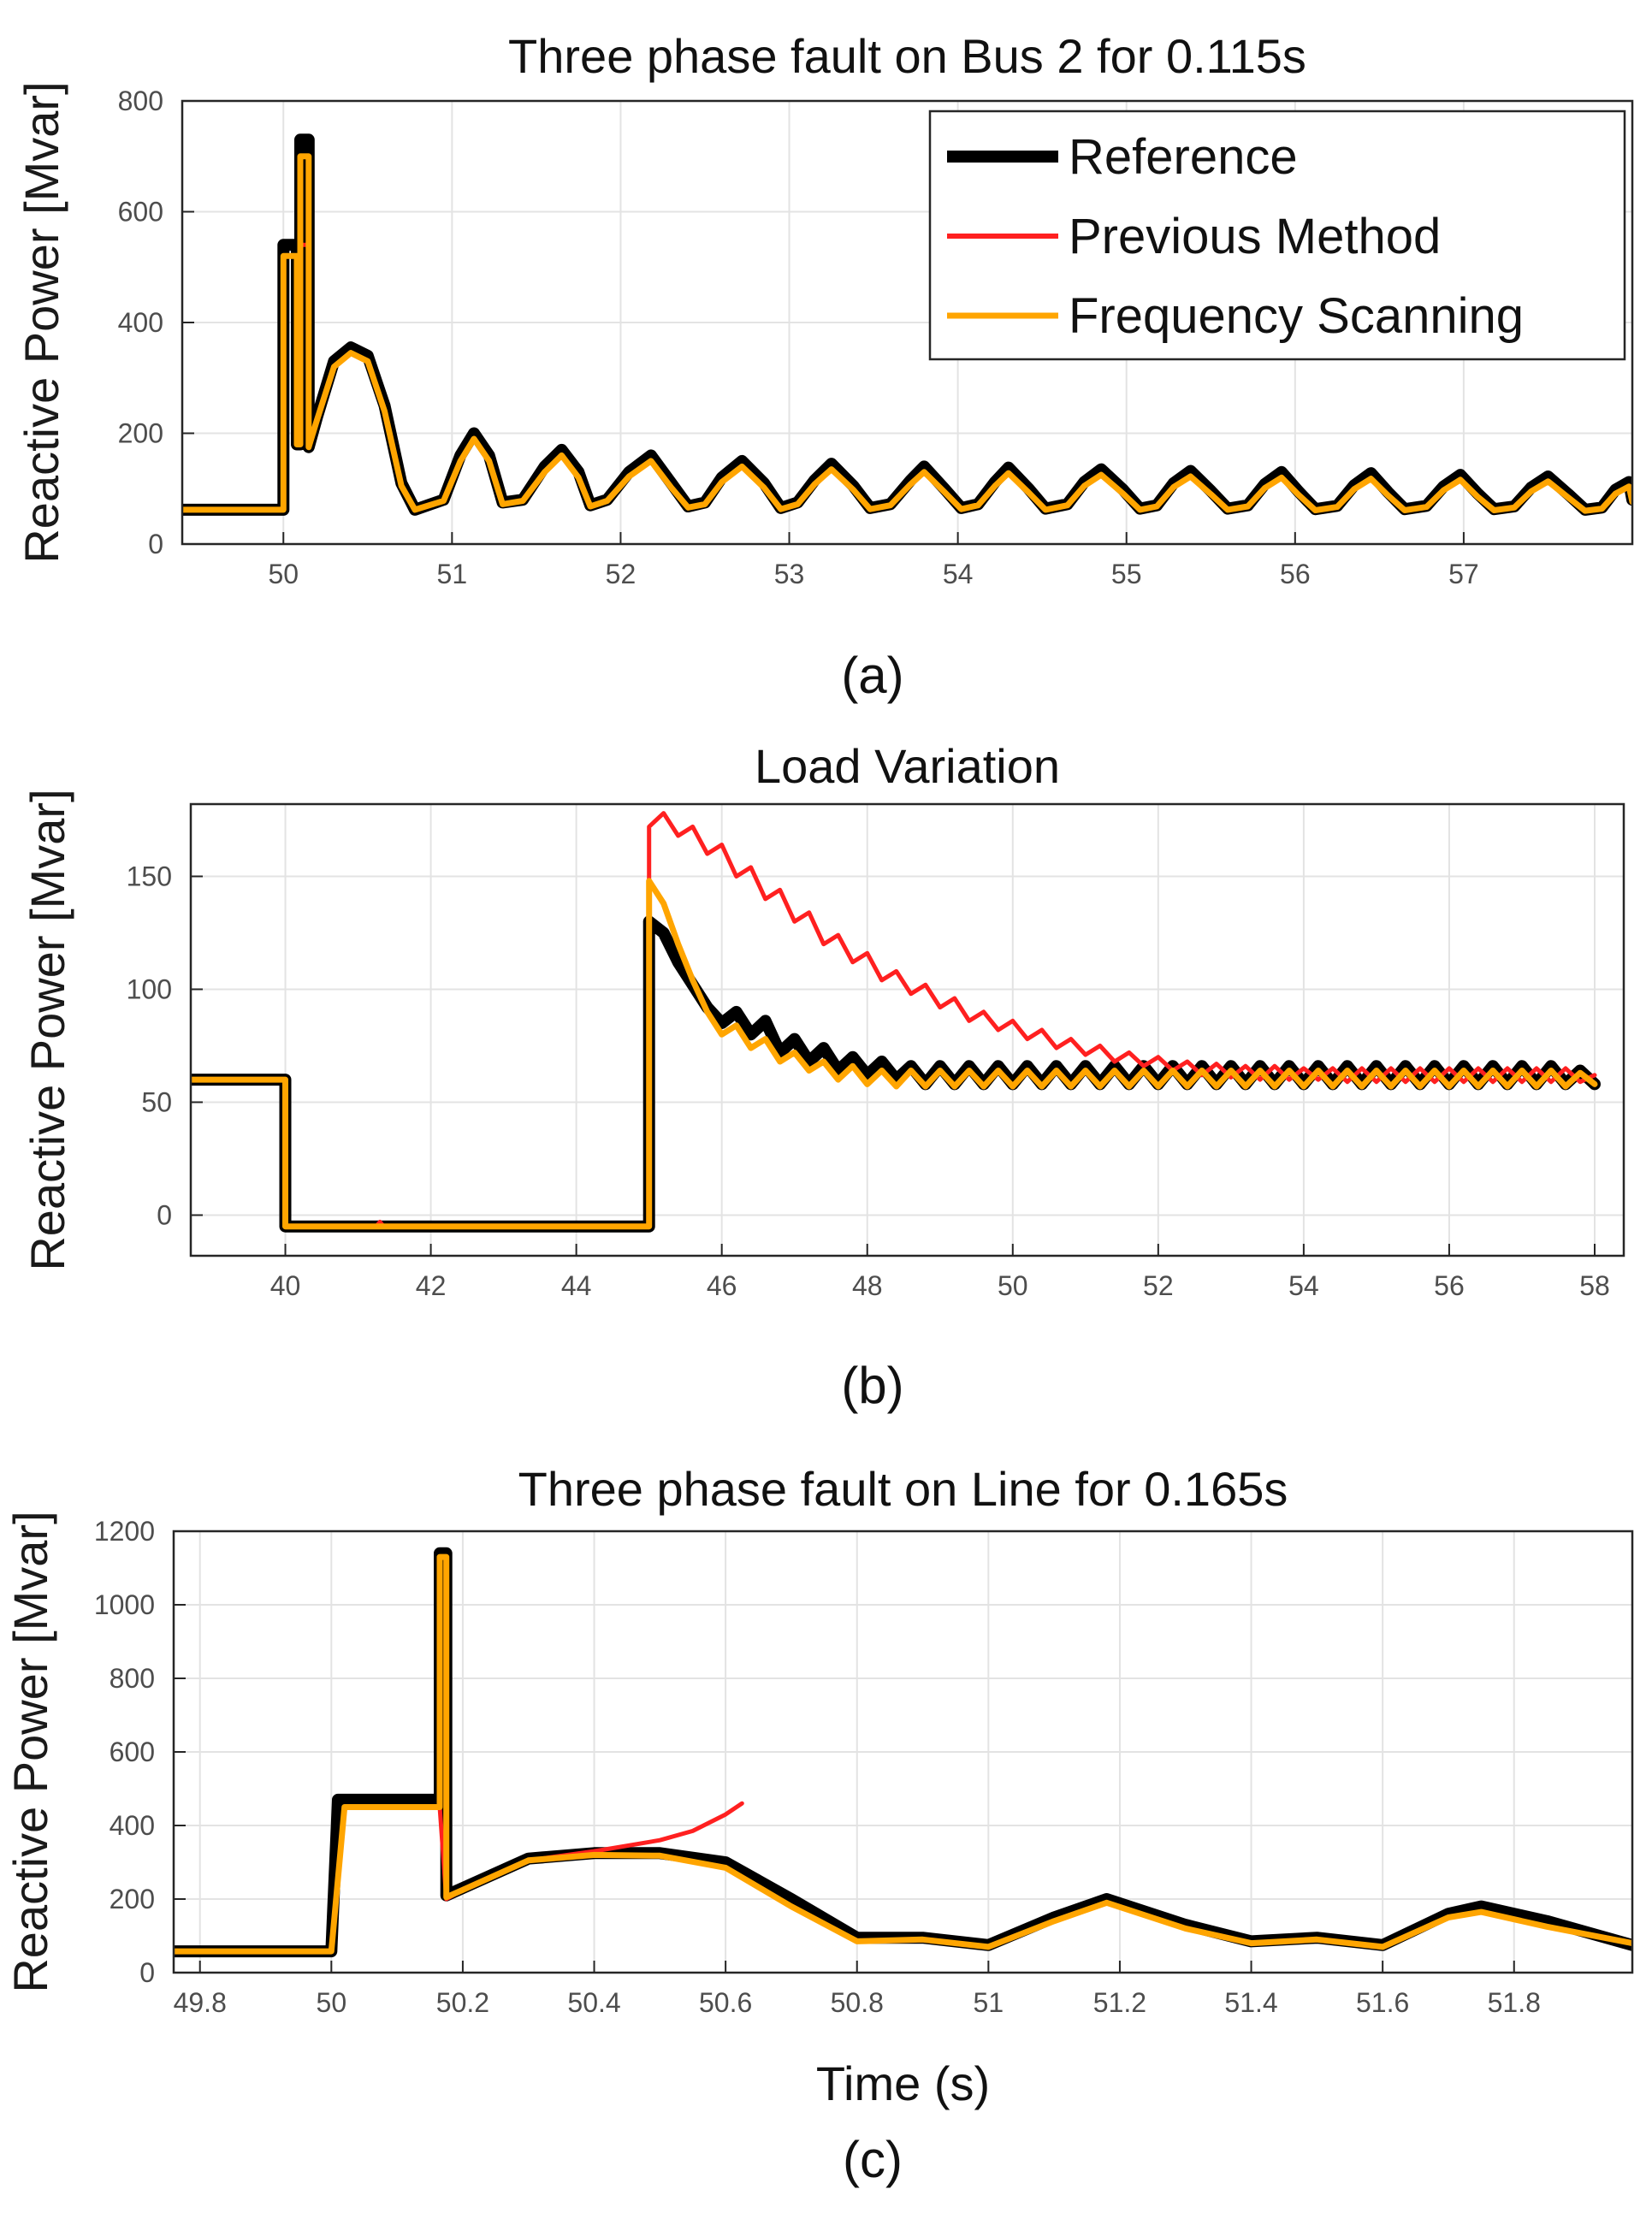 The image size is (1652, 2213). Describe the element at coordinates (156, 1101) in the screenshot. I see `y-tick-label: 50` at that location.